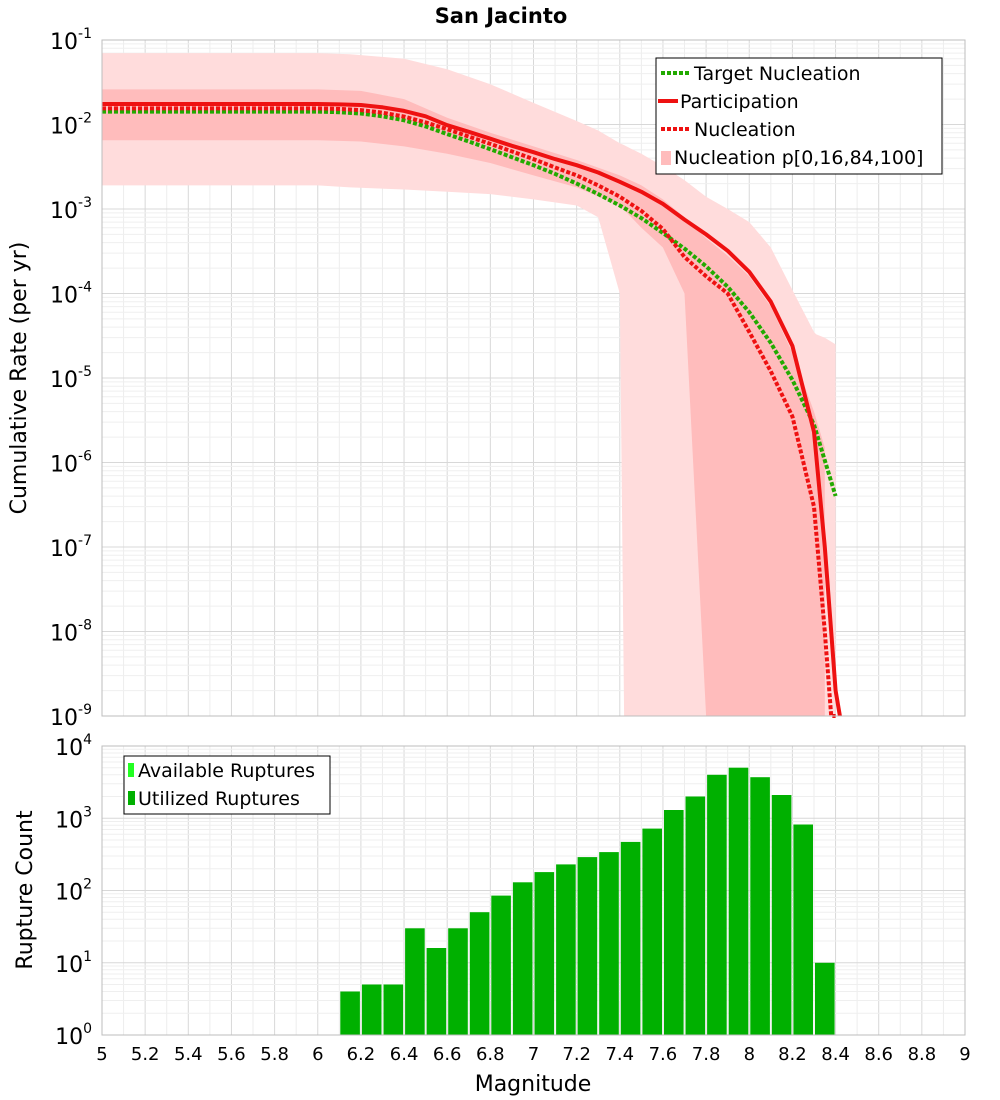  I want to click on bottom-y-tick-label: 10³, so click(73, 818).